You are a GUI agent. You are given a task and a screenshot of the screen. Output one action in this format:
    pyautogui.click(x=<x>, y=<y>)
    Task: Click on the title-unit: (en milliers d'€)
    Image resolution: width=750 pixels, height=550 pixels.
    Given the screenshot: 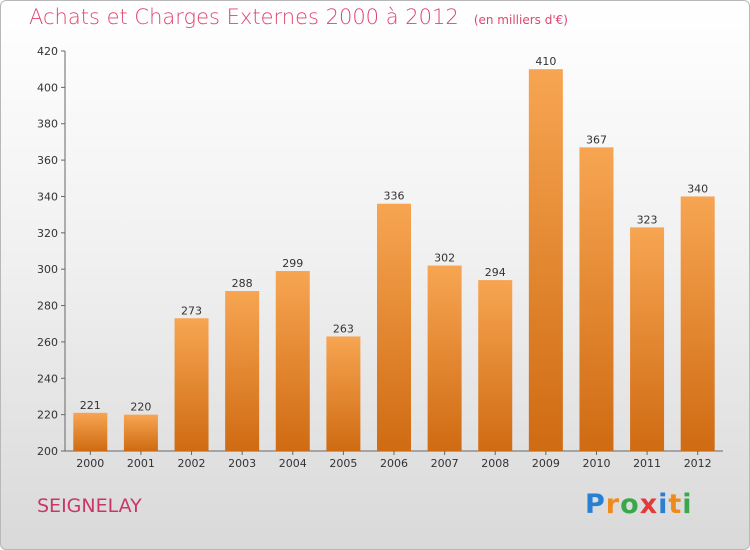 What is the action you would take?
    pyautogui.click(x=520, y=20)
    